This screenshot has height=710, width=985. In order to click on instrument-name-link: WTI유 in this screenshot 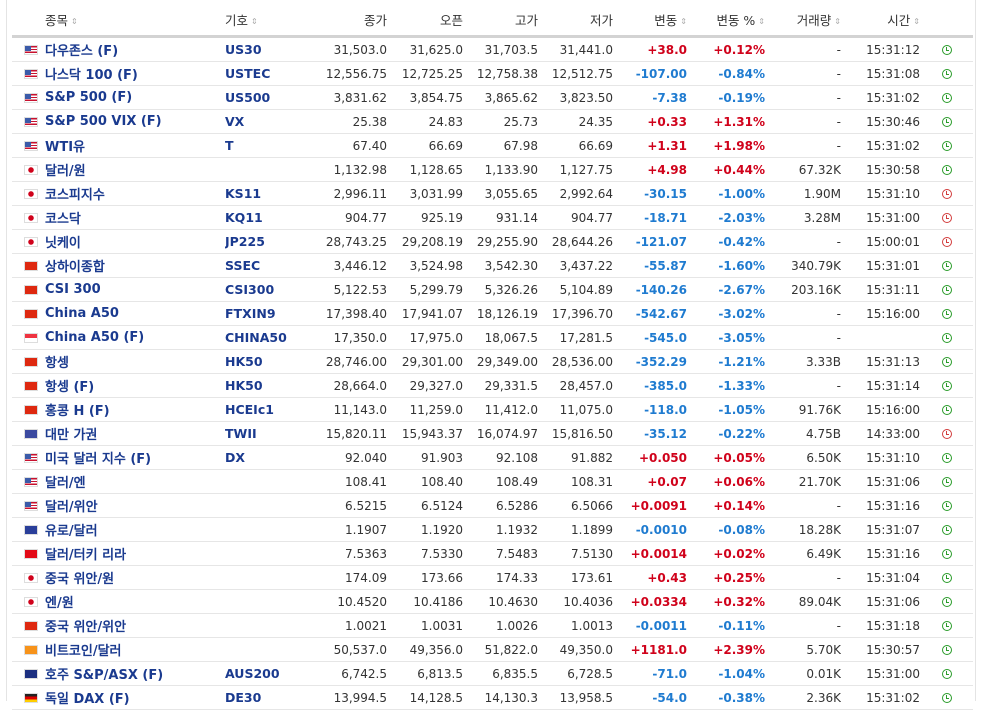, I will do `click(65, 147)`.